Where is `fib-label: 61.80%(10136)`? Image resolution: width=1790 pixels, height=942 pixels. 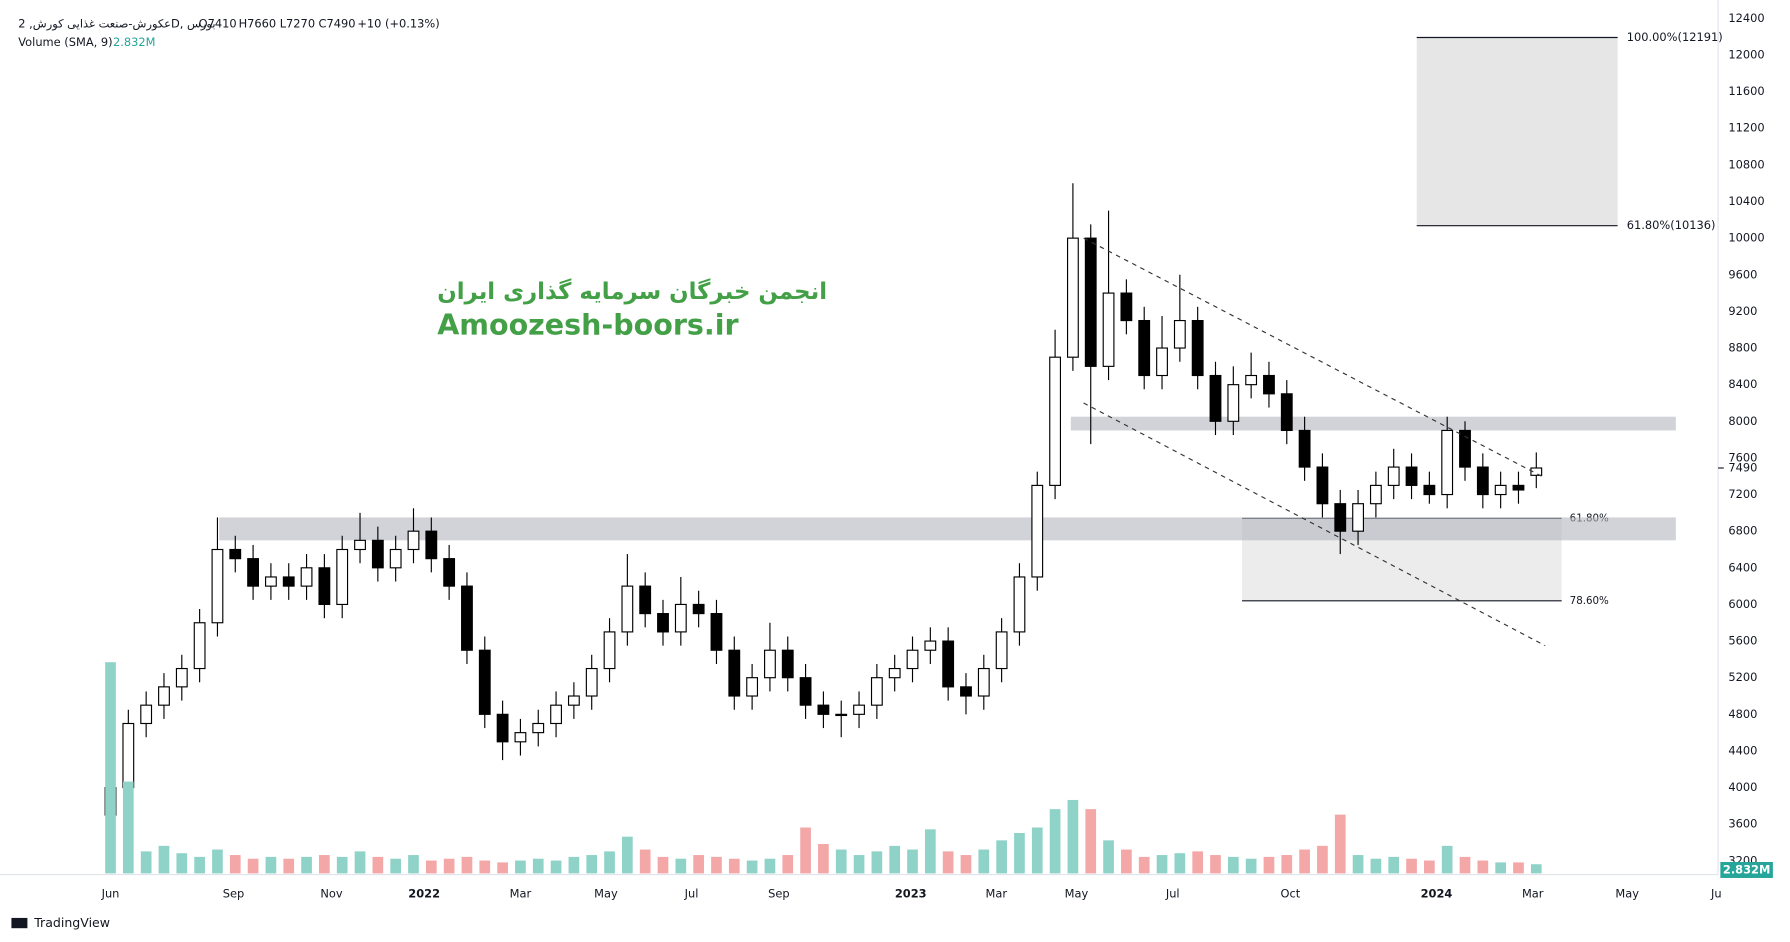 fib-label: 61.80%(10136) is located at coordinates (1671, 225).